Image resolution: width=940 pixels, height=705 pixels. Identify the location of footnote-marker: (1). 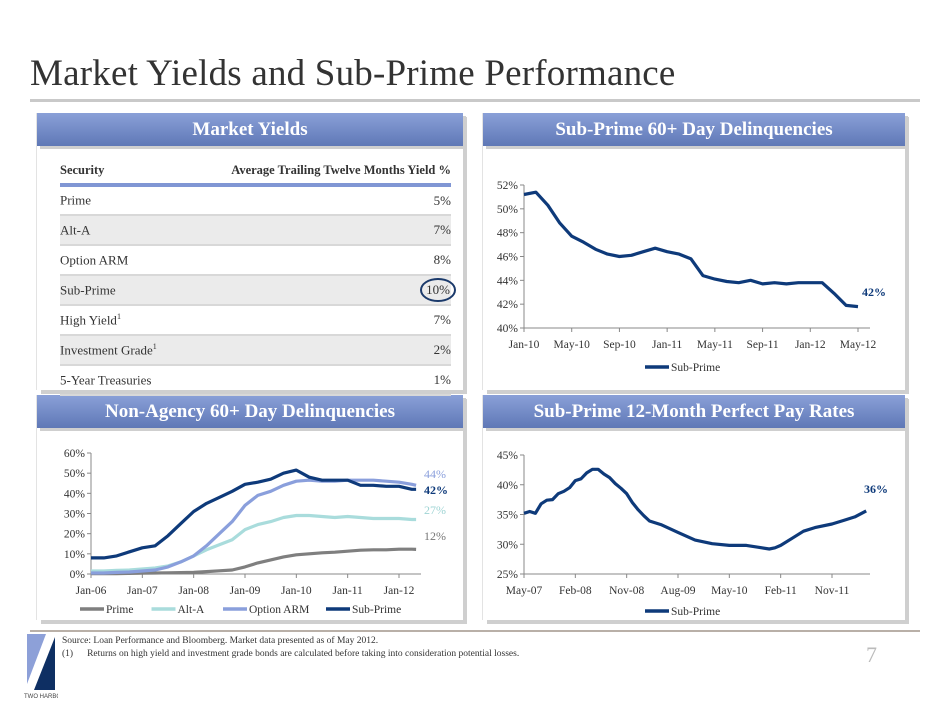
(68, 654).